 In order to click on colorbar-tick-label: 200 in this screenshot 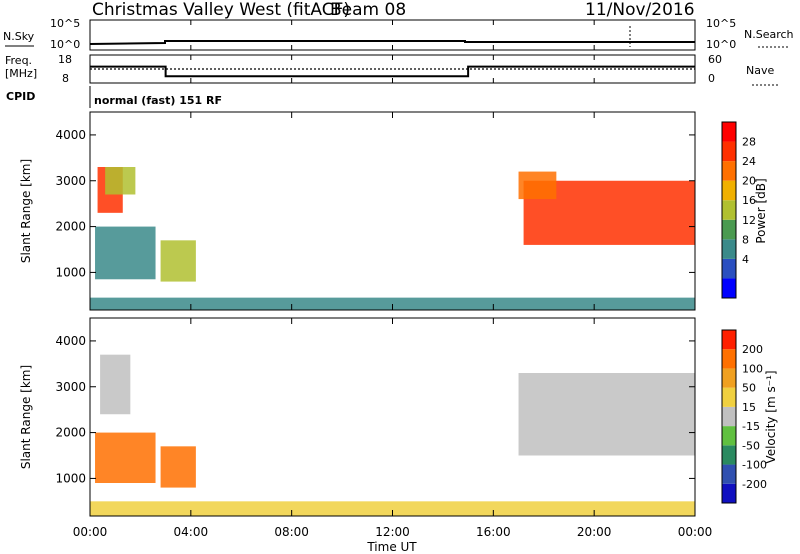, I will do `click(752, 349)`.